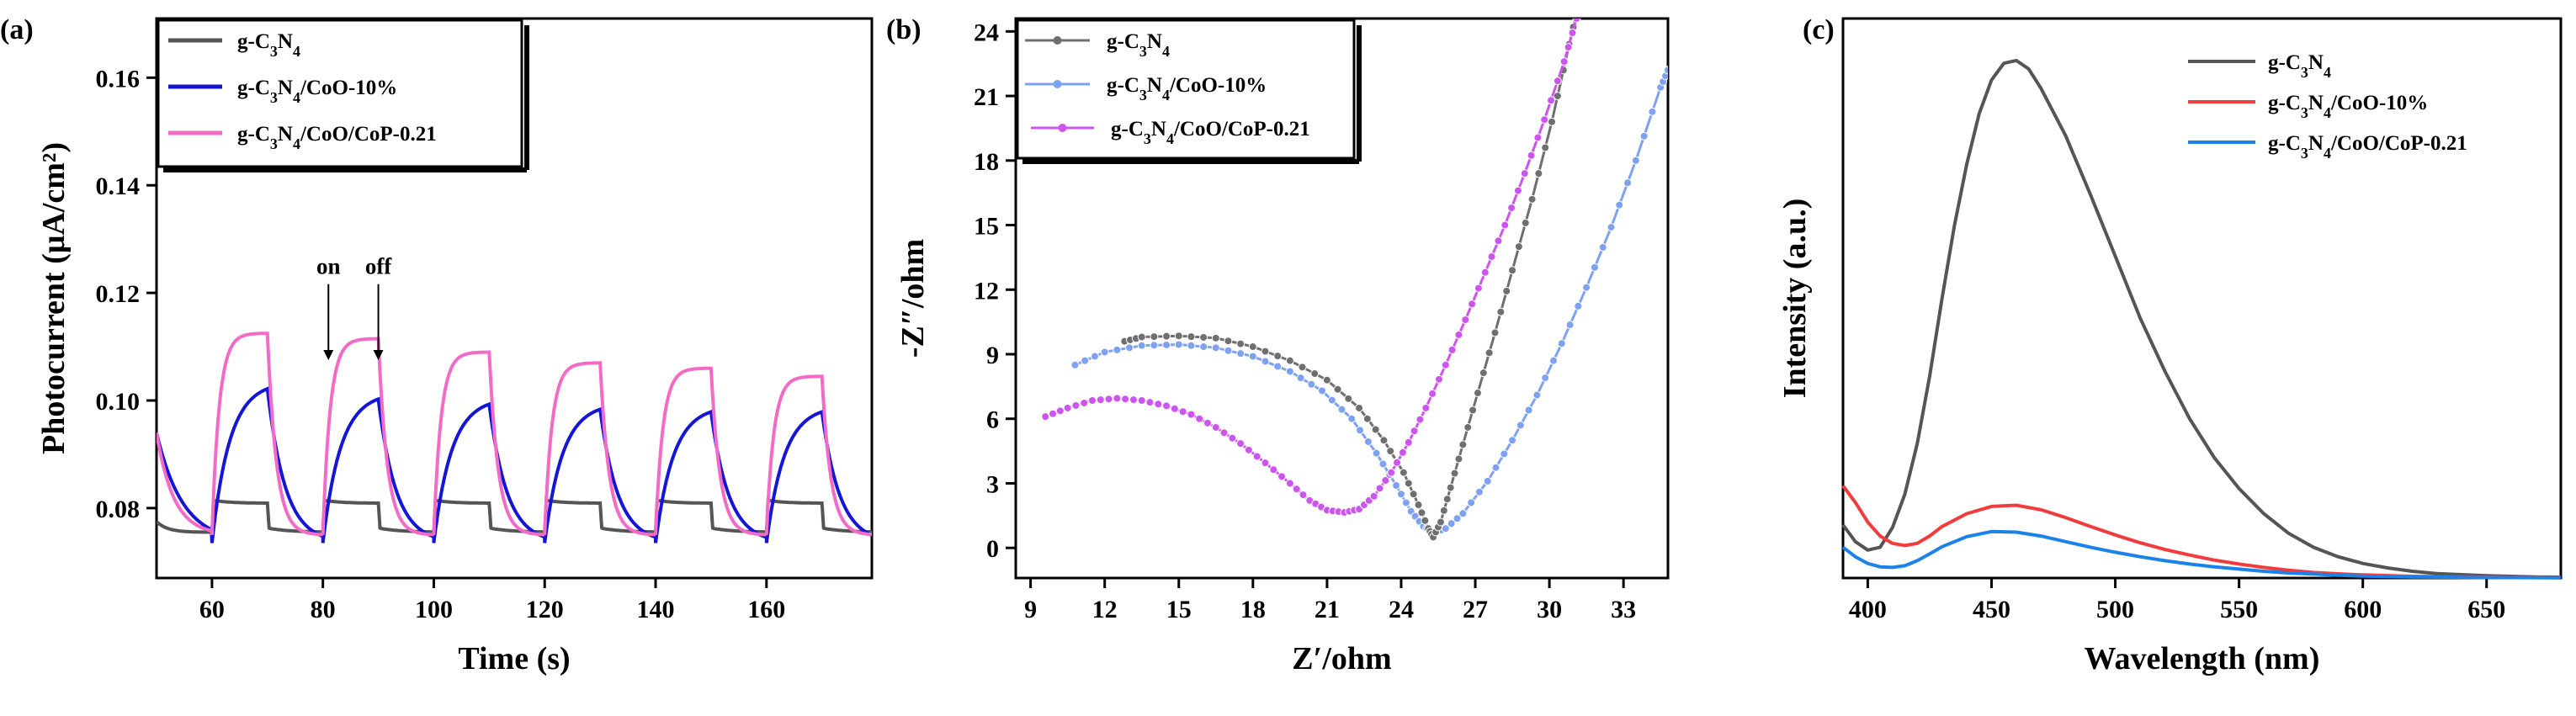  Describe the element at coordinates (1210, 132) in the screenshot. I see `legend-entry-3: g-C3N4/CoO/CoP-0.21` at that location.